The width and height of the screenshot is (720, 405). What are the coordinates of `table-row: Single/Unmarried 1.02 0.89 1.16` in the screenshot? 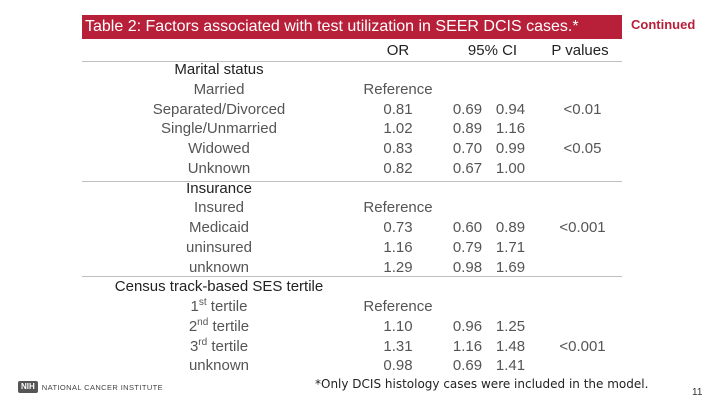 It's located at (320, 130).